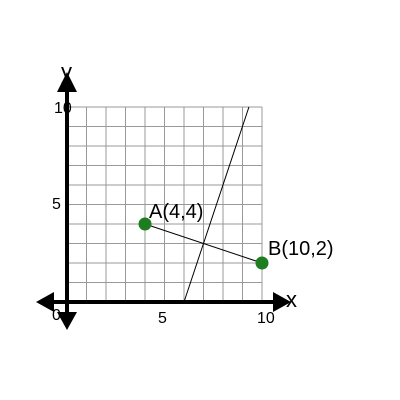 The image size is (400, 400). Describe the element at coordinates (162, 318) in the screenshot. I see `x-tick-label-5: 5` at that location.